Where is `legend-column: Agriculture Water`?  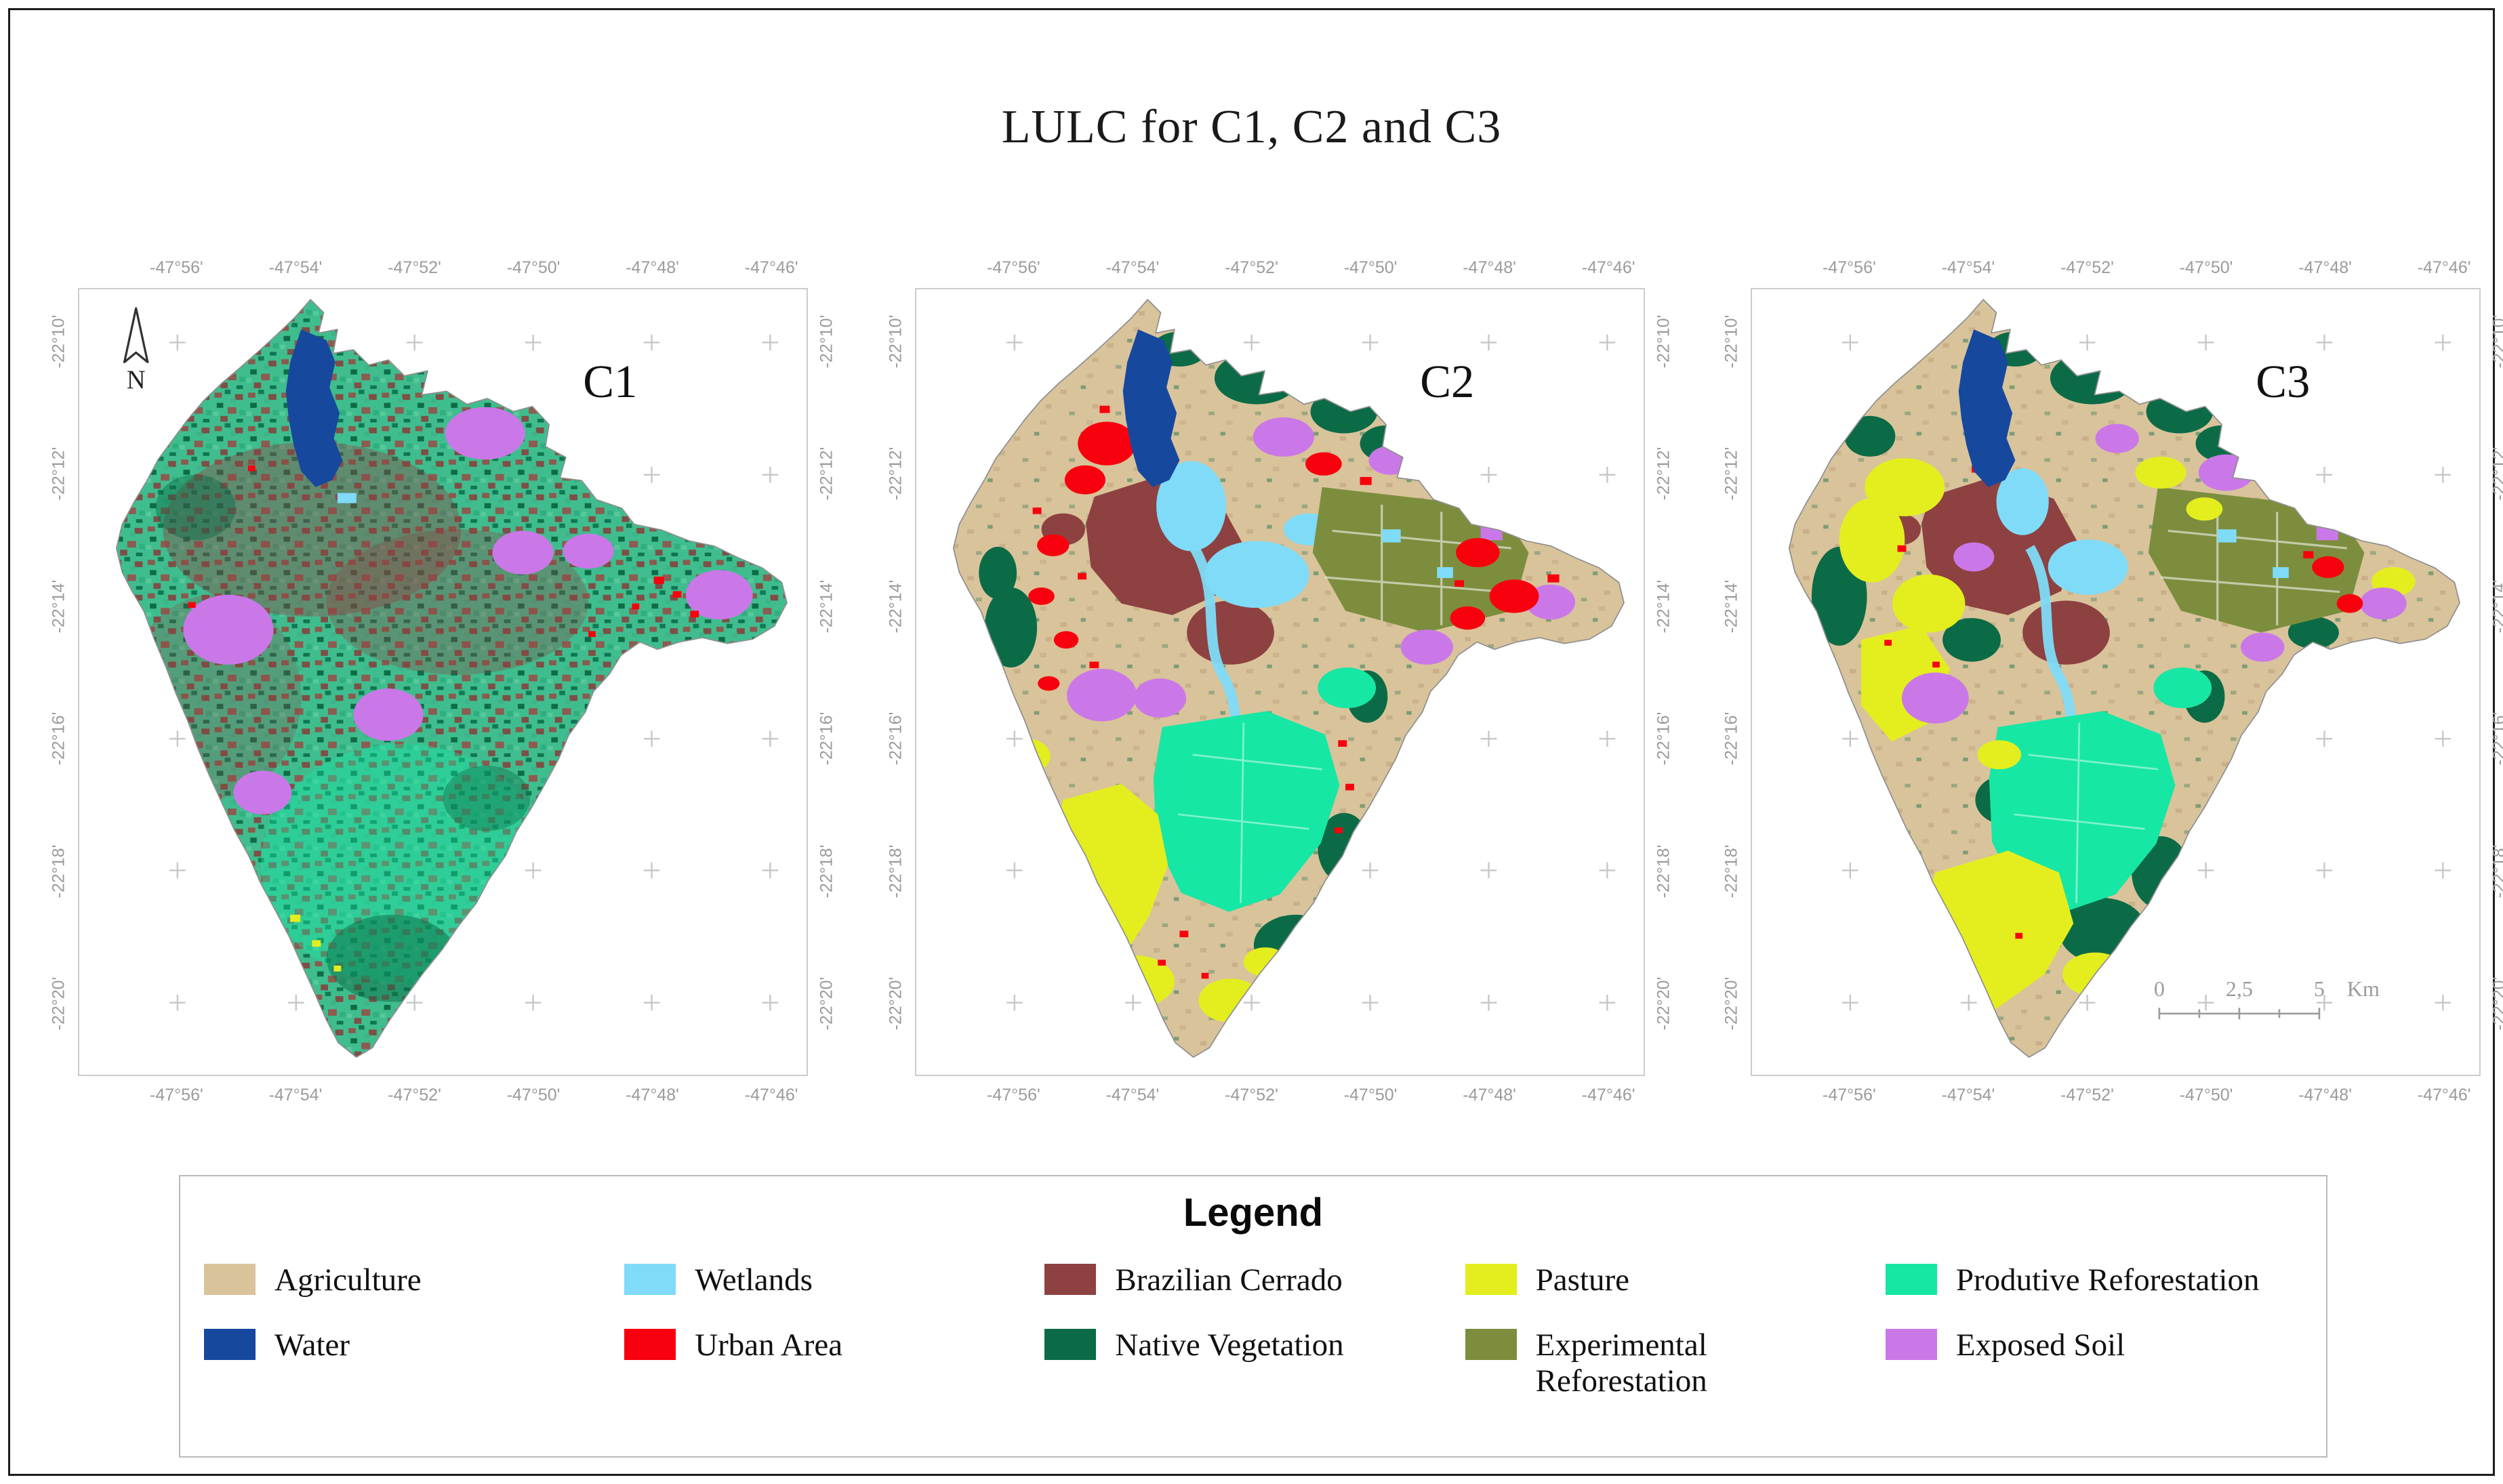 legend-column: Agriculture Water is located at coordinates (414, 1331).